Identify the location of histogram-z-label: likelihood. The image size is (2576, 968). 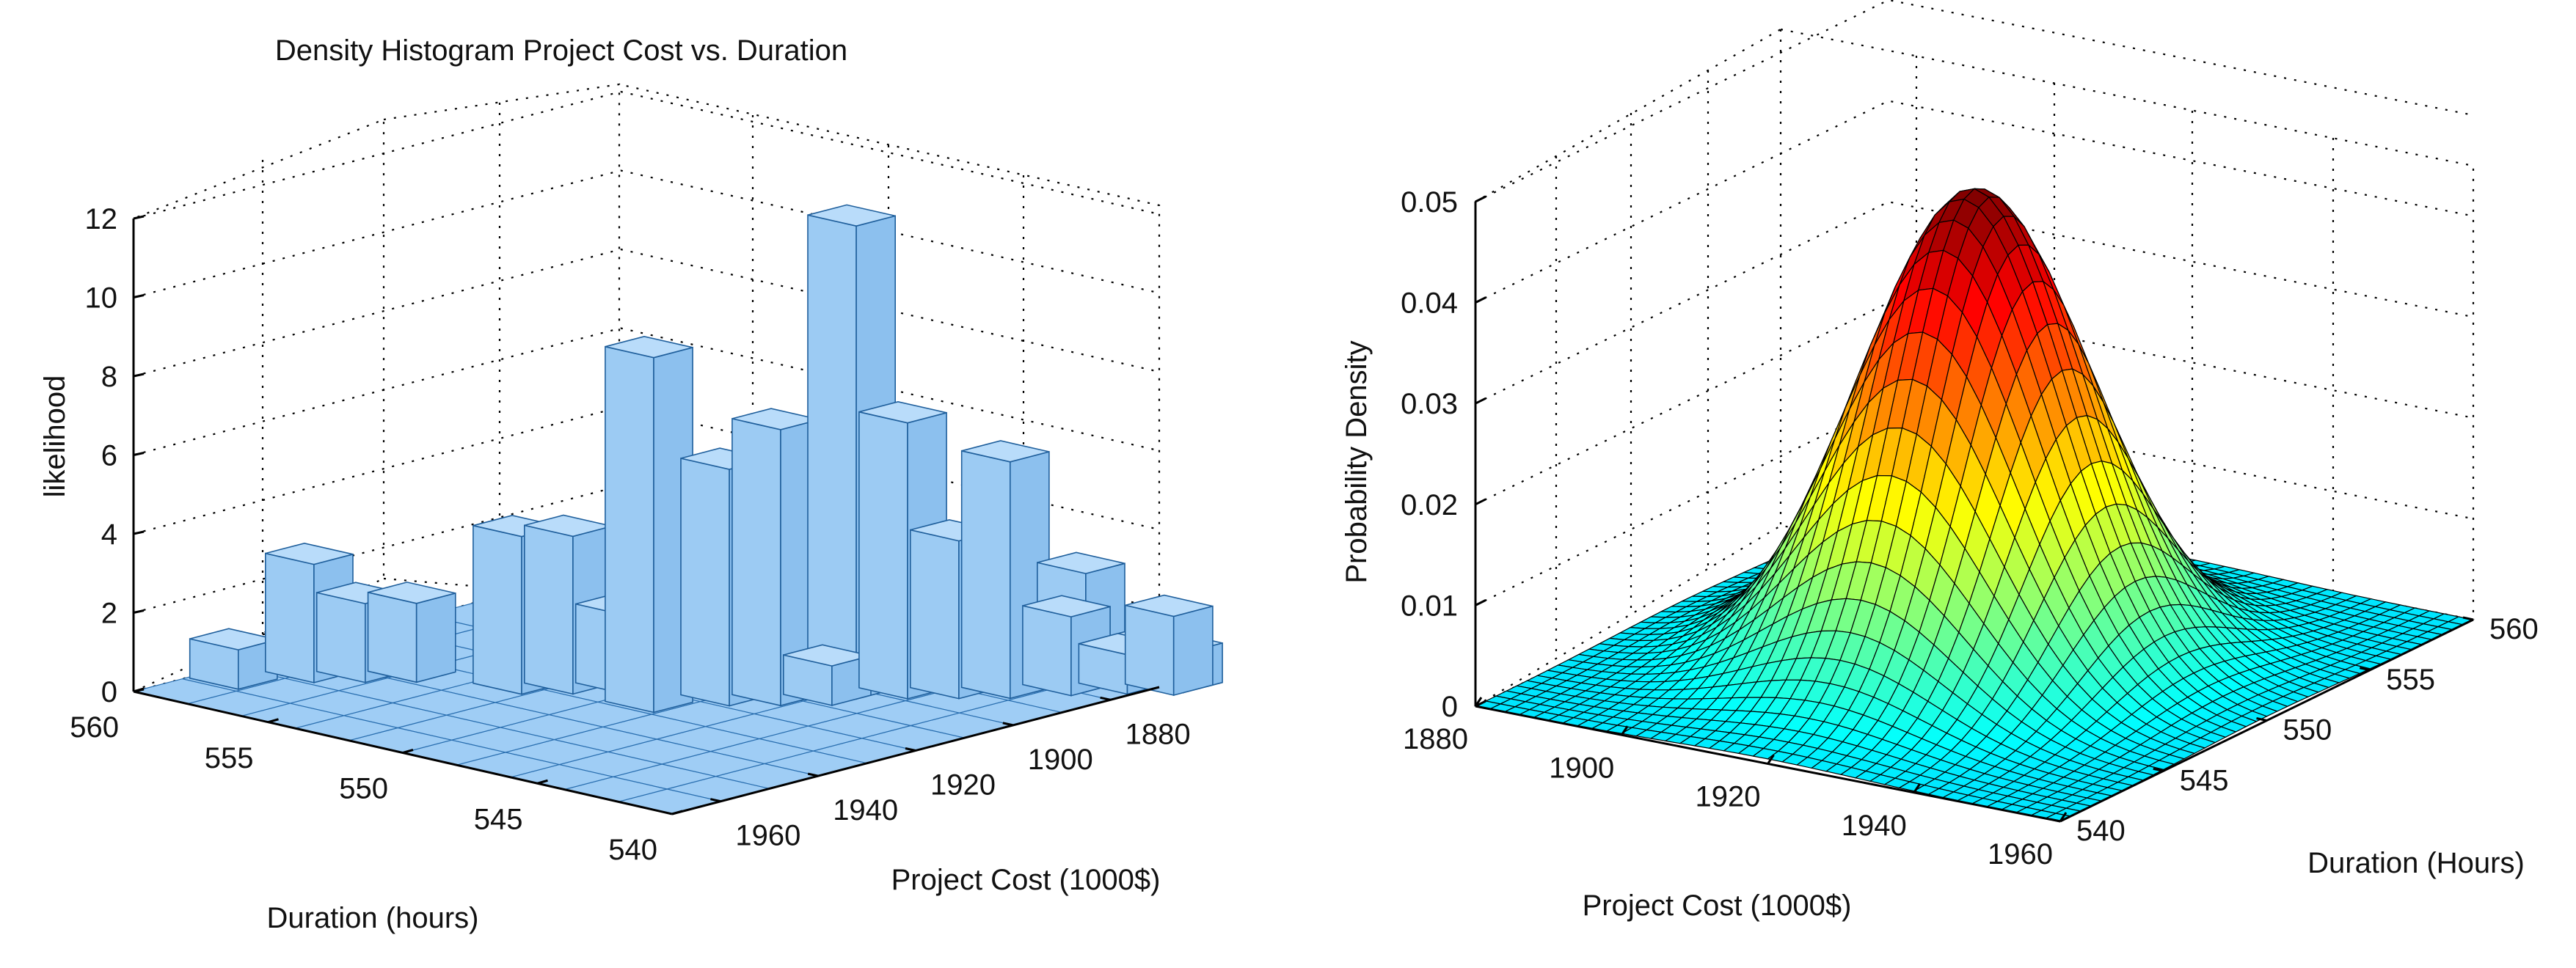
(55, 436).